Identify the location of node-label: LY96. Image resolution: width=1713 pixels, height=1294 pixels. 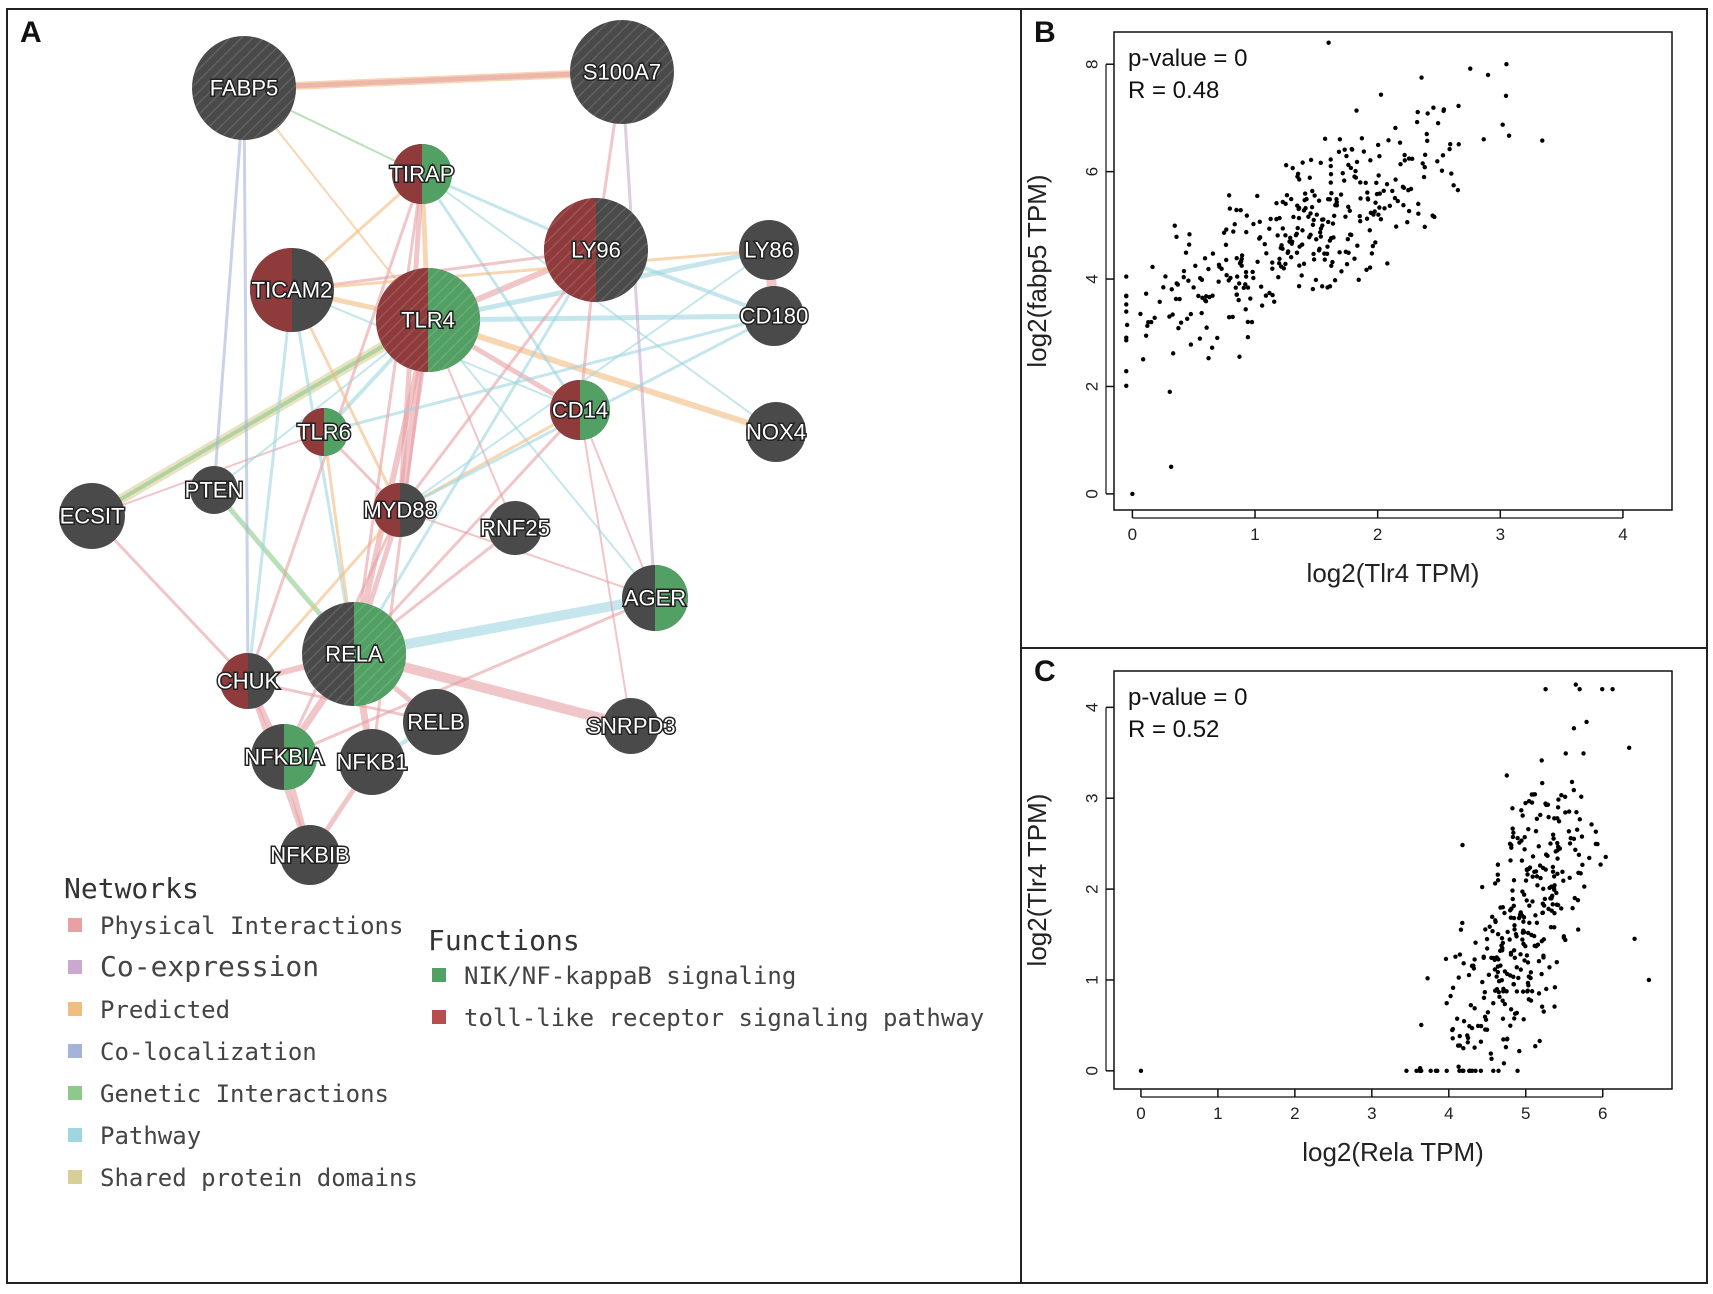
(596, 250).